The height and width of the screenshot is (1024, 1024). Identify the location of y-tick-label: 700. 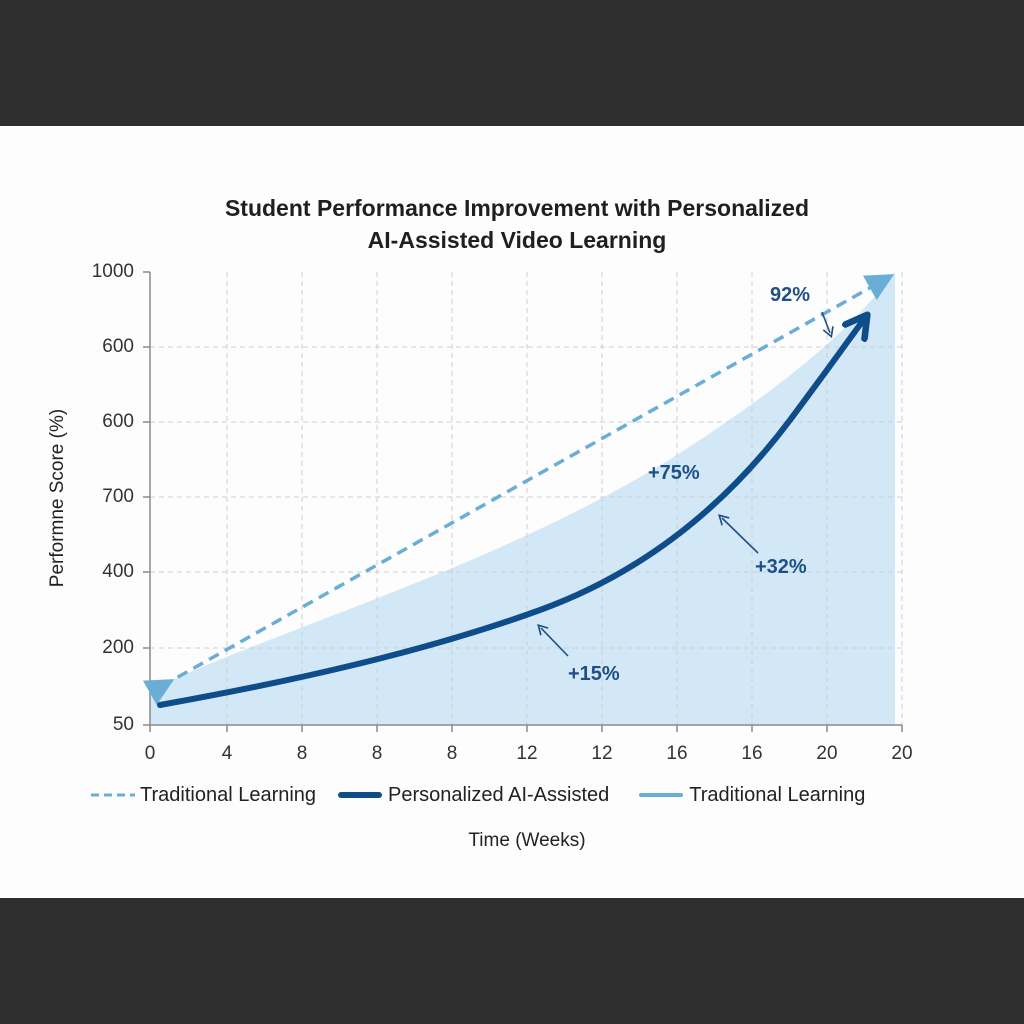
(118, 496).